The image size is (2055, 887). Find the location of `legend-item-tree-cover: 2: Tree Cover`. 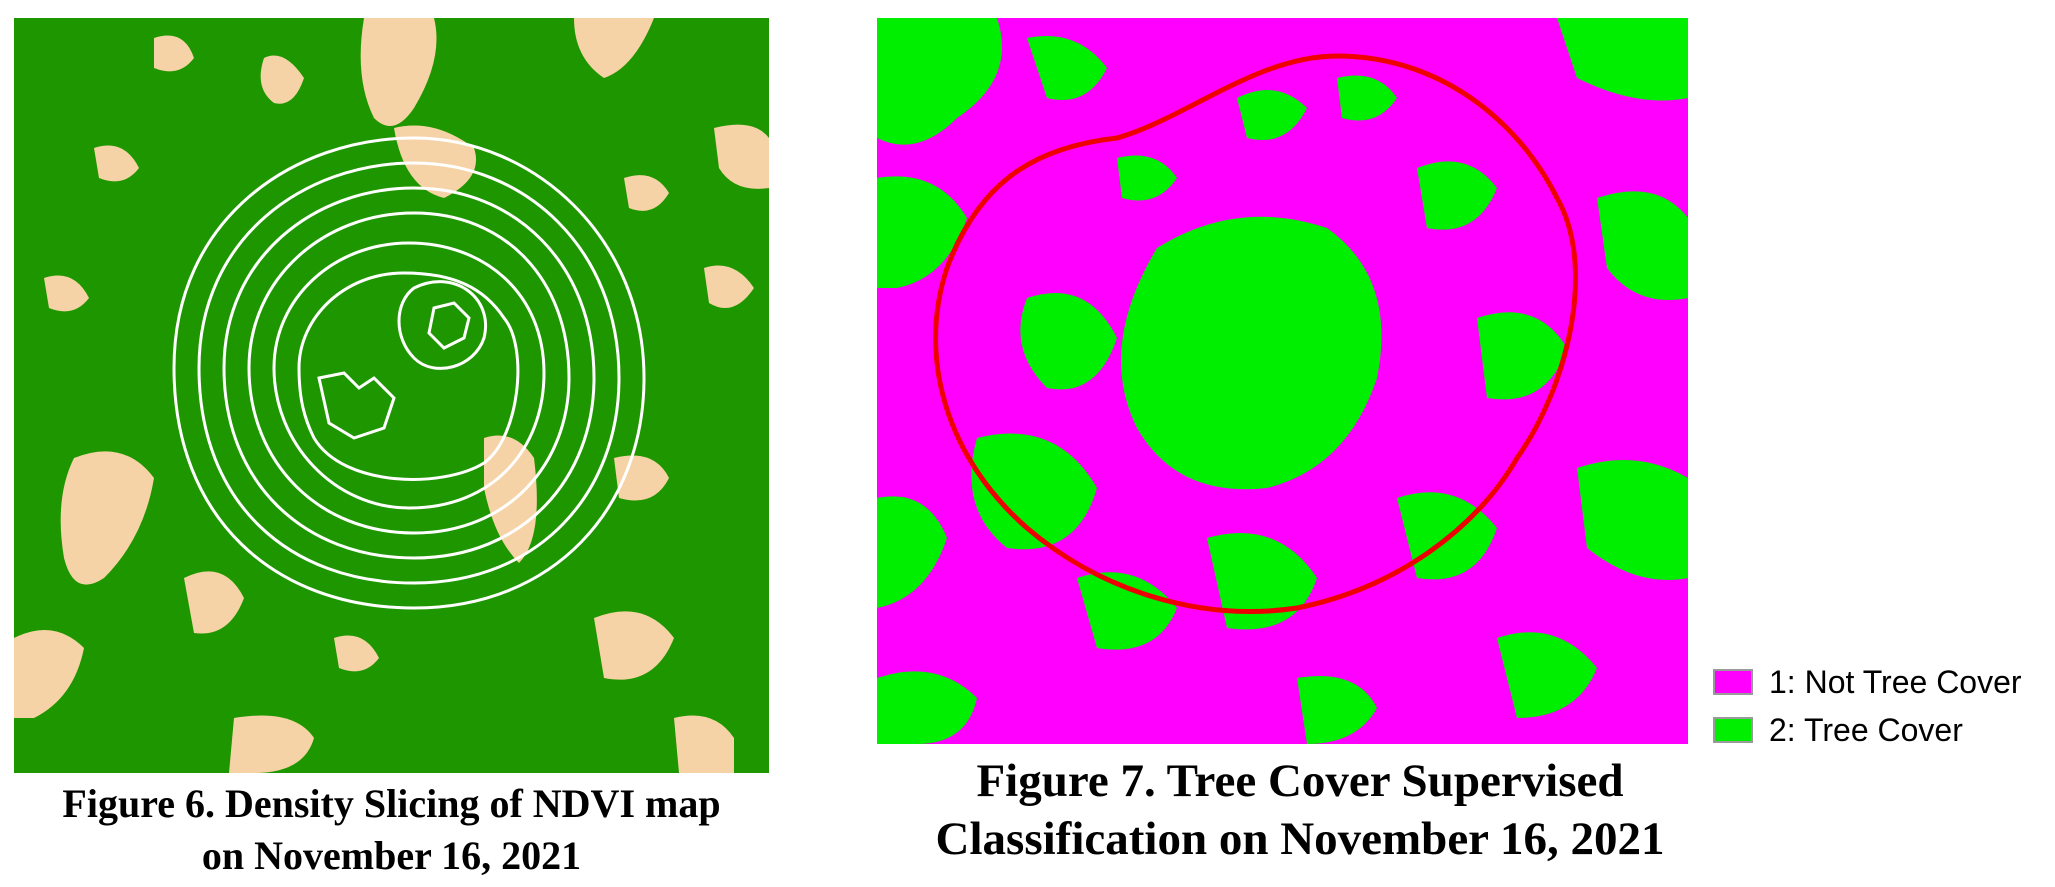

legend-item-tree-cover: 2: Tree Cover is located at coordinates (1884, 730).